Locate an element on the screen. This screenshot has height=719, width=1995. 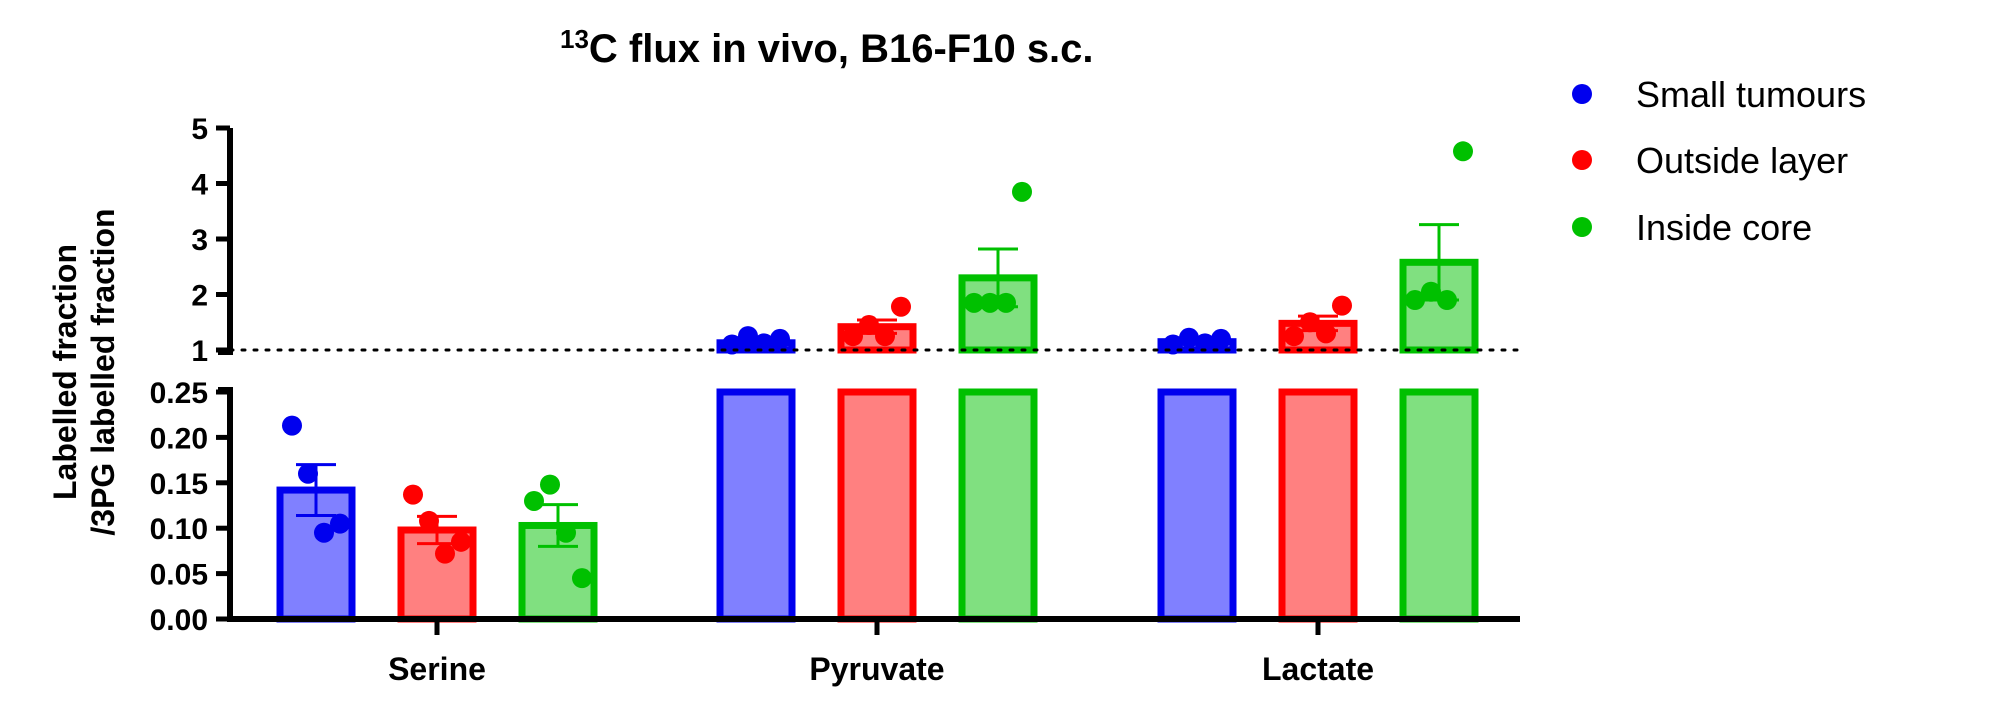
y-tick-label: 2 is located at coordinates (199, 296).